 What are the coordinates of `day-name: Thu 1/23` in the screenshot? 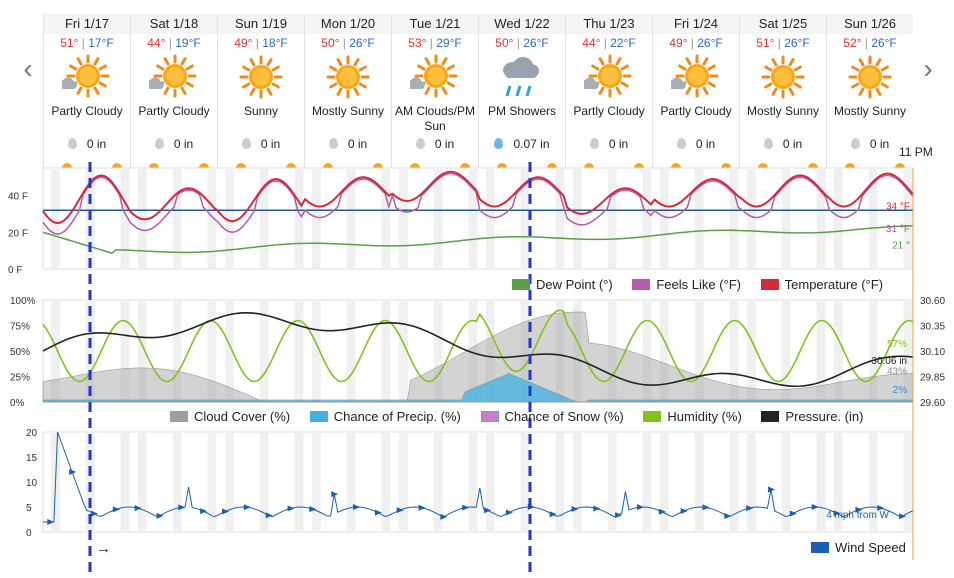 It's located at (609, 24).